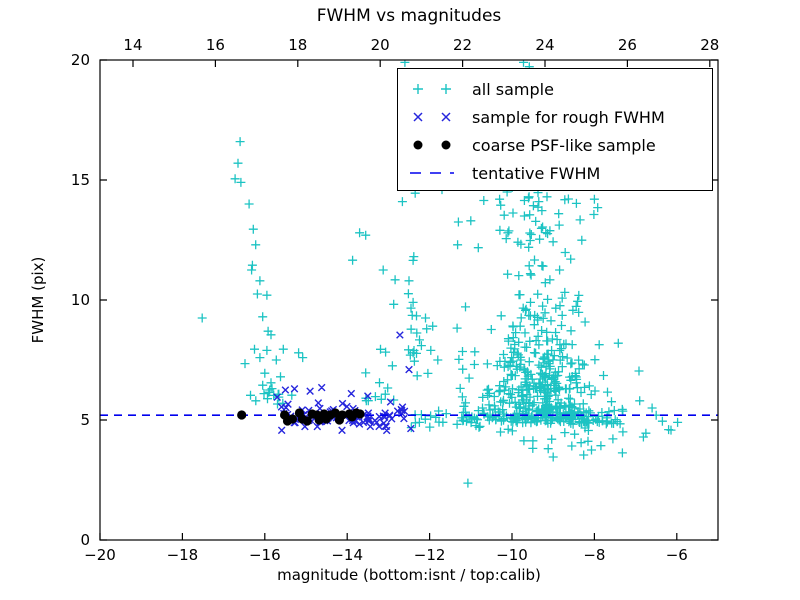  I want to click on chart-title: FWHM vs magnitudes, so click(409, 16).